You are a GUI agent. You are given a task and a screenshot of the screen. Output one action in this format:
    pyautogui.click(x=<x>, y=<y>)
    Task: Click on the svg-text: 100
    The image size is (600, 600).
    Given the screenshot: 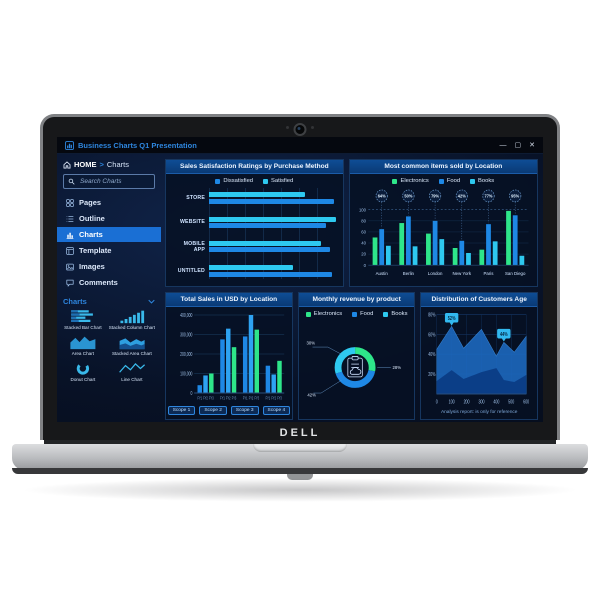 What is the action you would take?
    pyautogui.click(x=363, y=209)
    